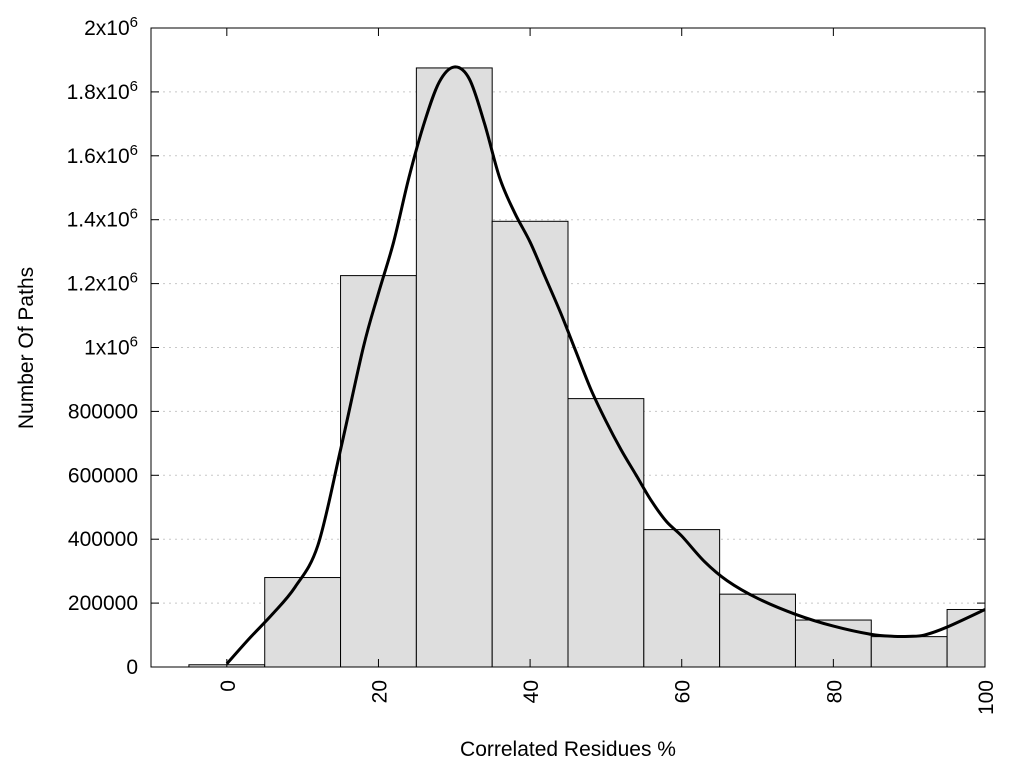 This screenshot has height=768, width=1024. Describe the element at coordinates (986, 697) in the screenshot. I see `x-tick-label: 100` at that location.